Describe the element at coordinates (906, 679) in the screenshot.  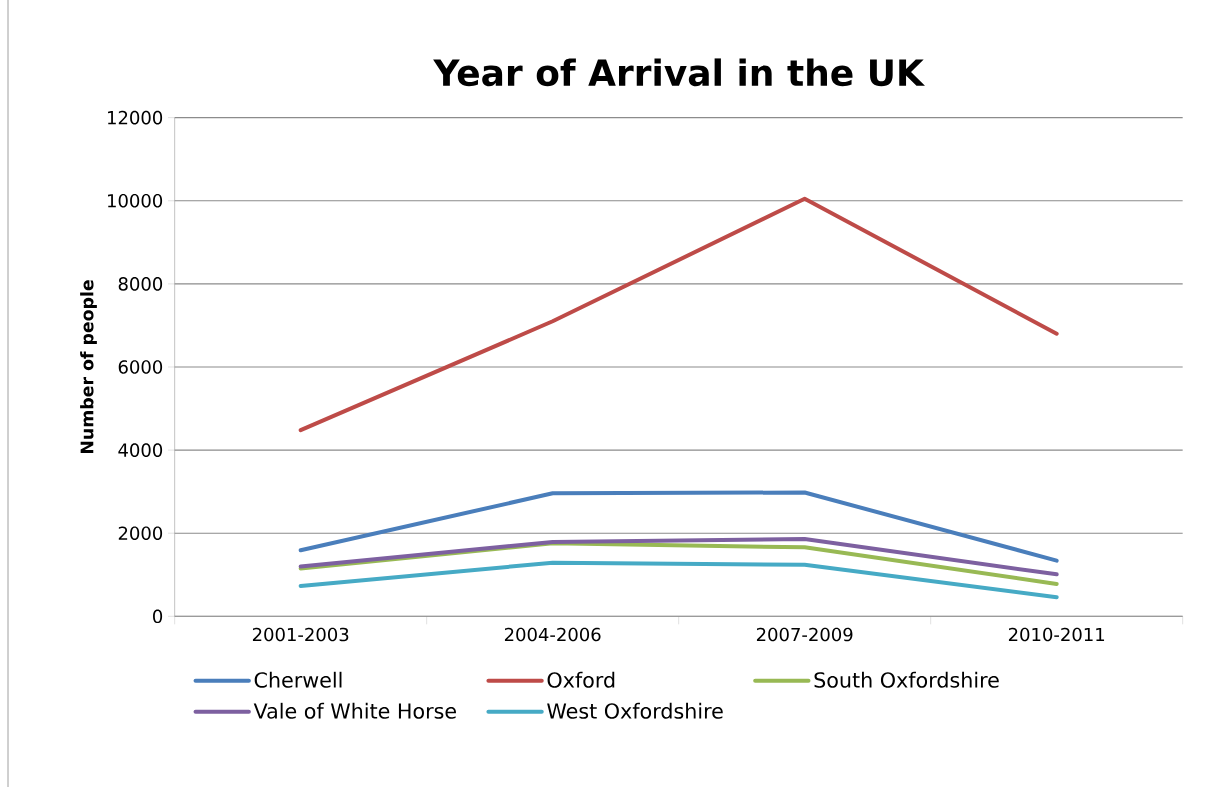
I see `legend-label: South Oxfordshire` at that location.